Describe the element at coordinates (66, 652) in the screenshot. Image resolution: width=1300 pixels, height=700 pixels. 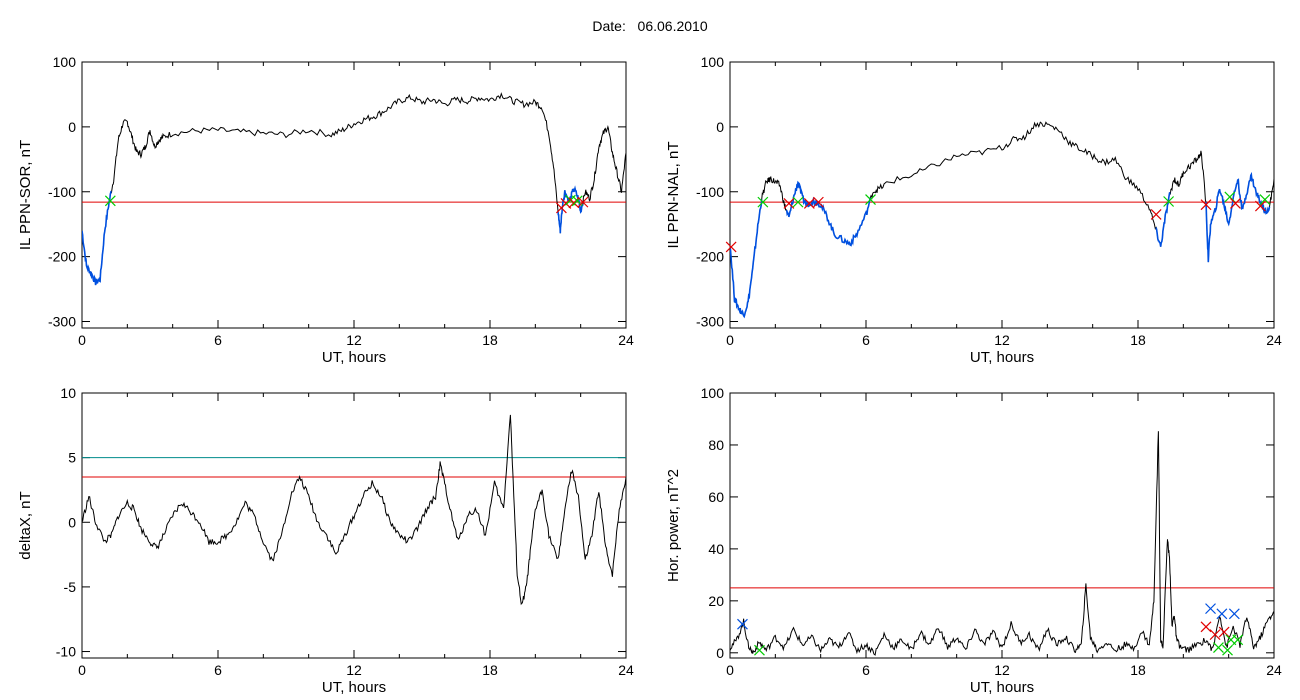
I see `y-tick-label: -10` at that location.